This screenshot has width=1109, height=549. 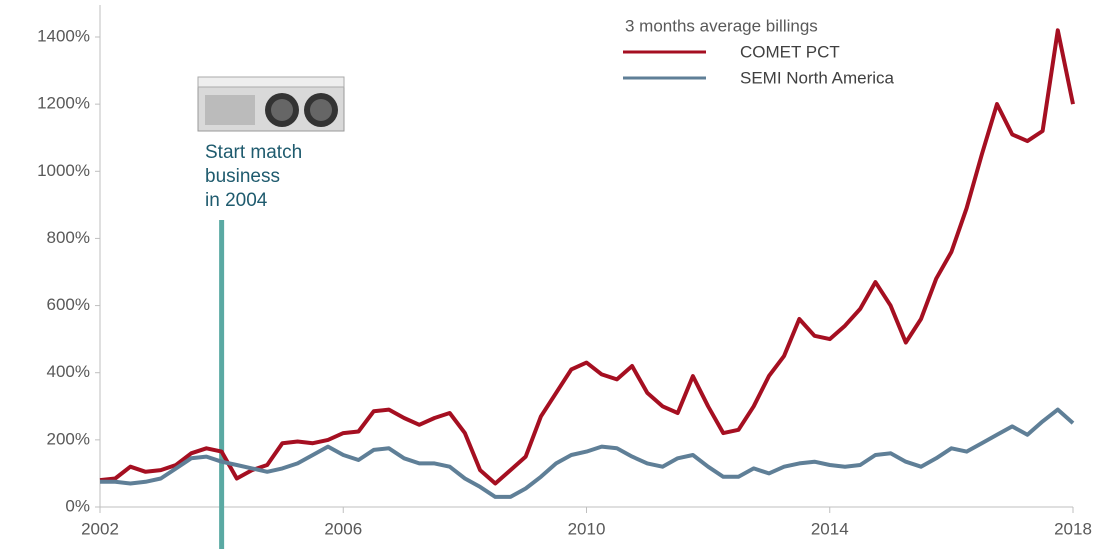 I want to click on y-tick-label: 1200%, so click(x=63, y=103).